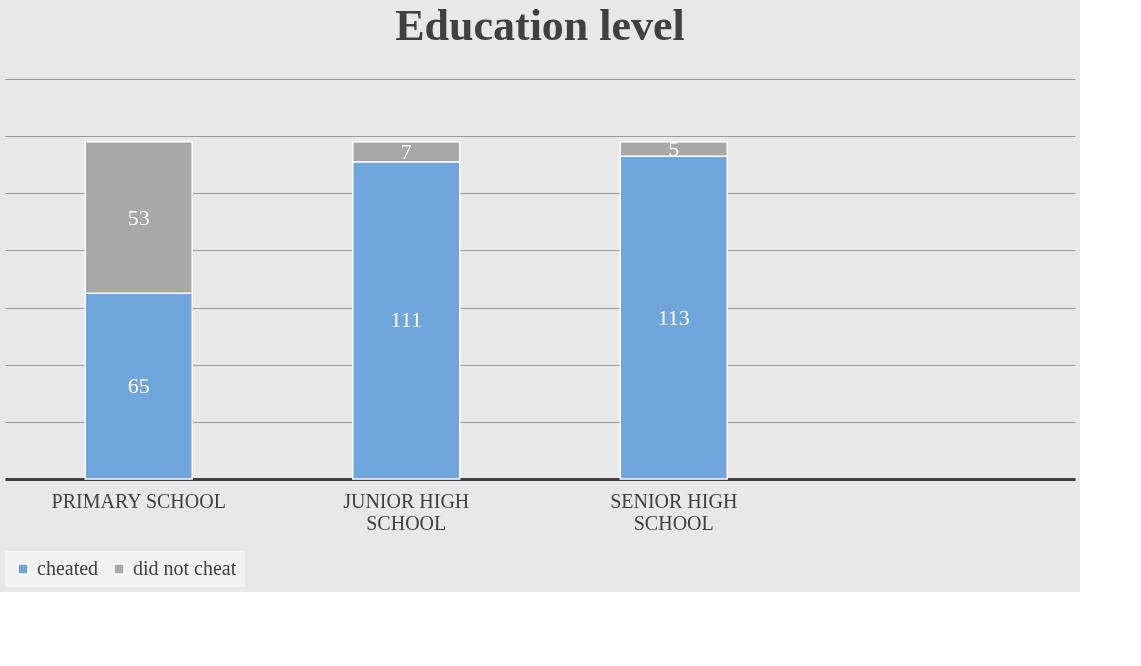  Describe the element at coordinates (406, 320) in the screenshot. I see `data-label: 111` at that location.